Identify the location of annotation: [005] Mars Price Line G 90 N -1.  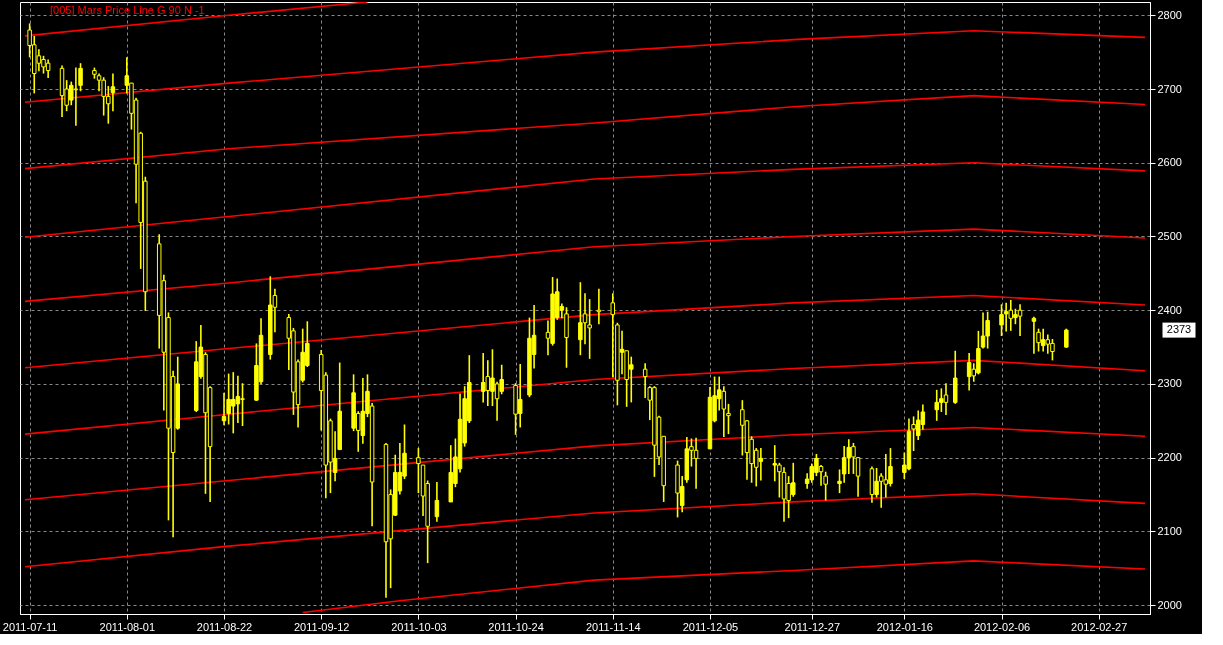
(127, 10).